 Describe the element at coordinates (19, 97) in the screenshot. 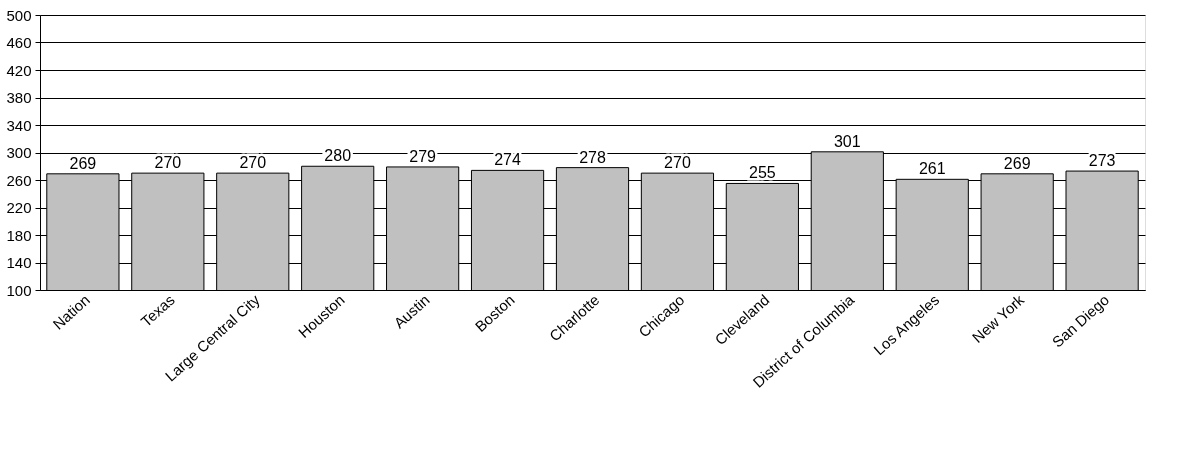

I see `y-tick-label: 380` at that location.